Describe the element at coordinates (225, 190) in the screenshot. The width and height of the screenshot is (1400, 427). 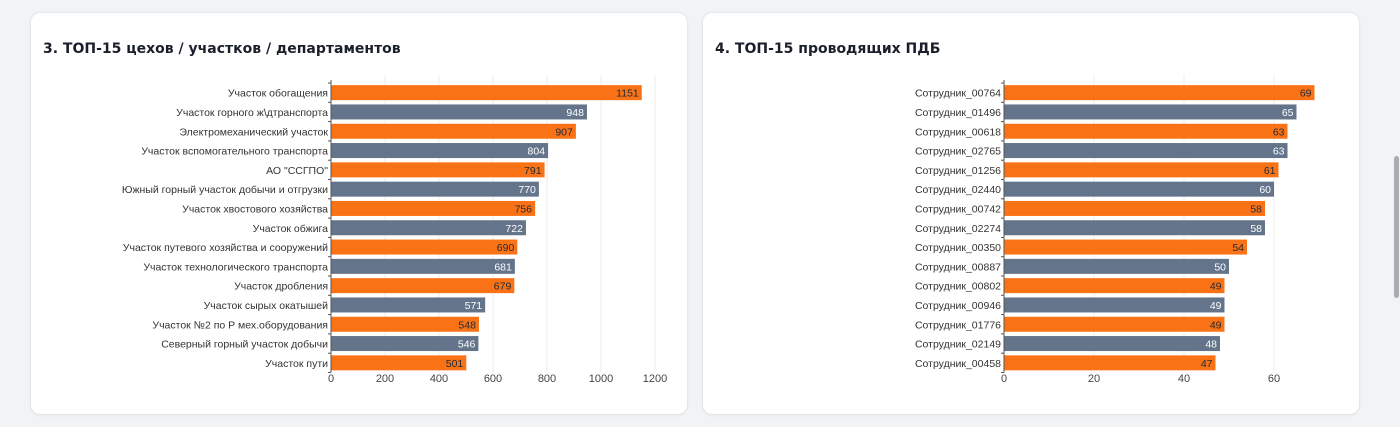
I see `category-label: Южный горный участок добычи и отгрузки` at that location.